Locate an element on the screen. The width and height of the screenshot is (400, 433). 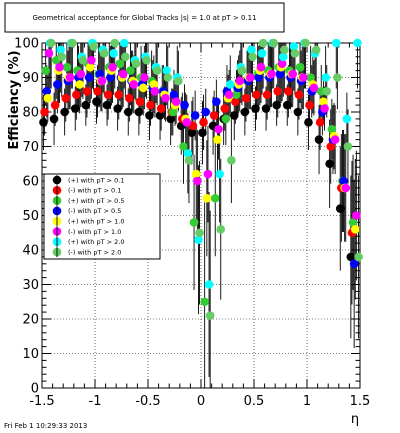
legend-entry: (+) with pT > 0.1 is located at coordinates (96, 180).